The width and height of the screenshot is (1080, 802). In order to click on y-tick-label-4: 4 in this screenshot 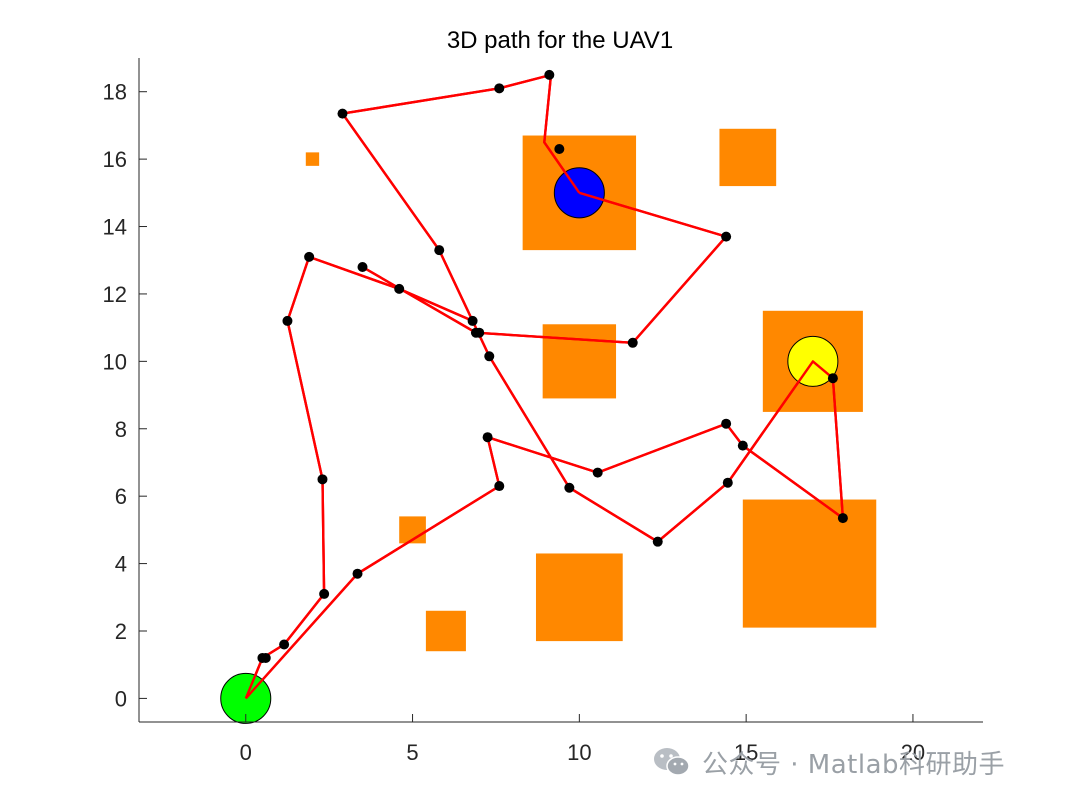, I will do `click(121, 564)`.